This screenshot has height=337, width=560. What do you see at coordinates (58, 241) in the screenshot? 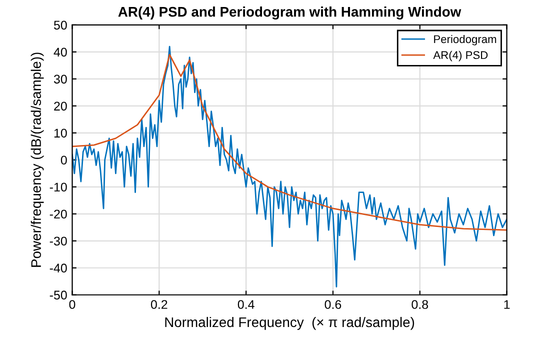
I see `y-tick-label: -30` at bounding box center [58, 241].